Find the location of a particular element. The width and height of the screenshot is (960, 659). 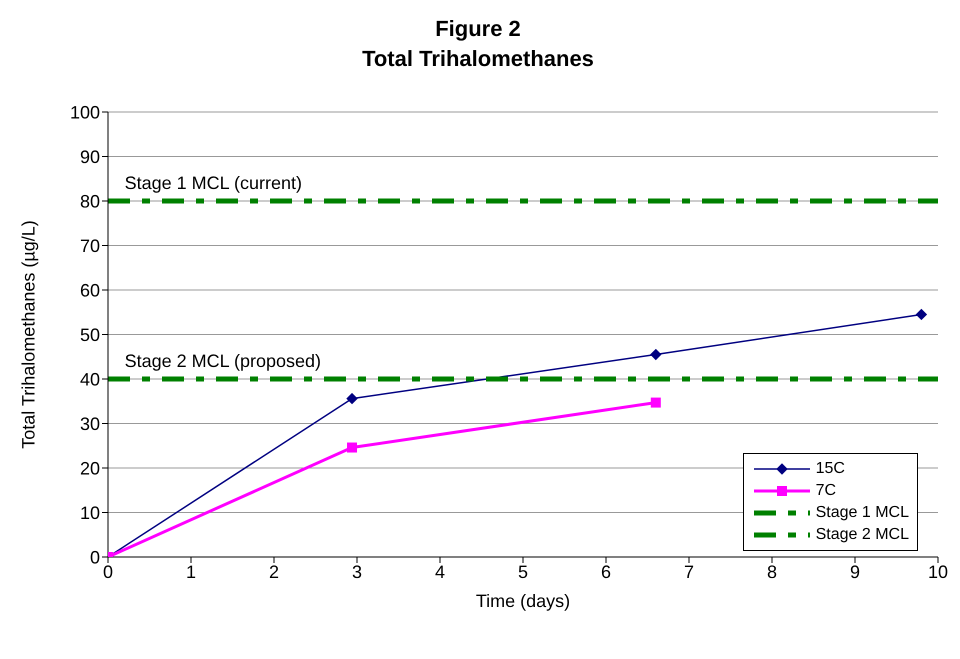

y-tick-label: 60 is located at coordinates (90, 290).